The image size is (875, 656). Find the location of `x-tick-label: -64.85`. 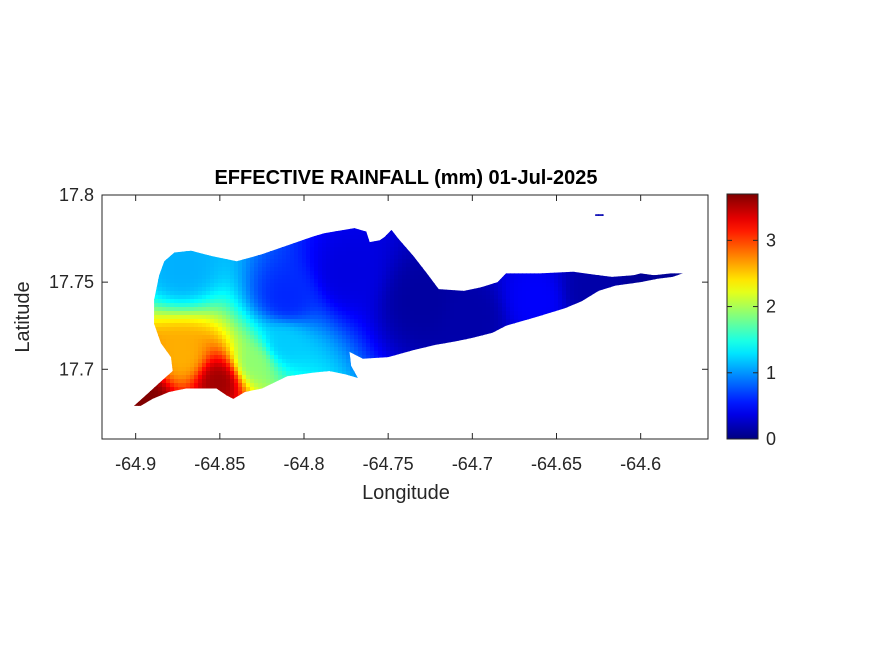

x-tick-label: -64.85 is located at coordinates (219, 464).